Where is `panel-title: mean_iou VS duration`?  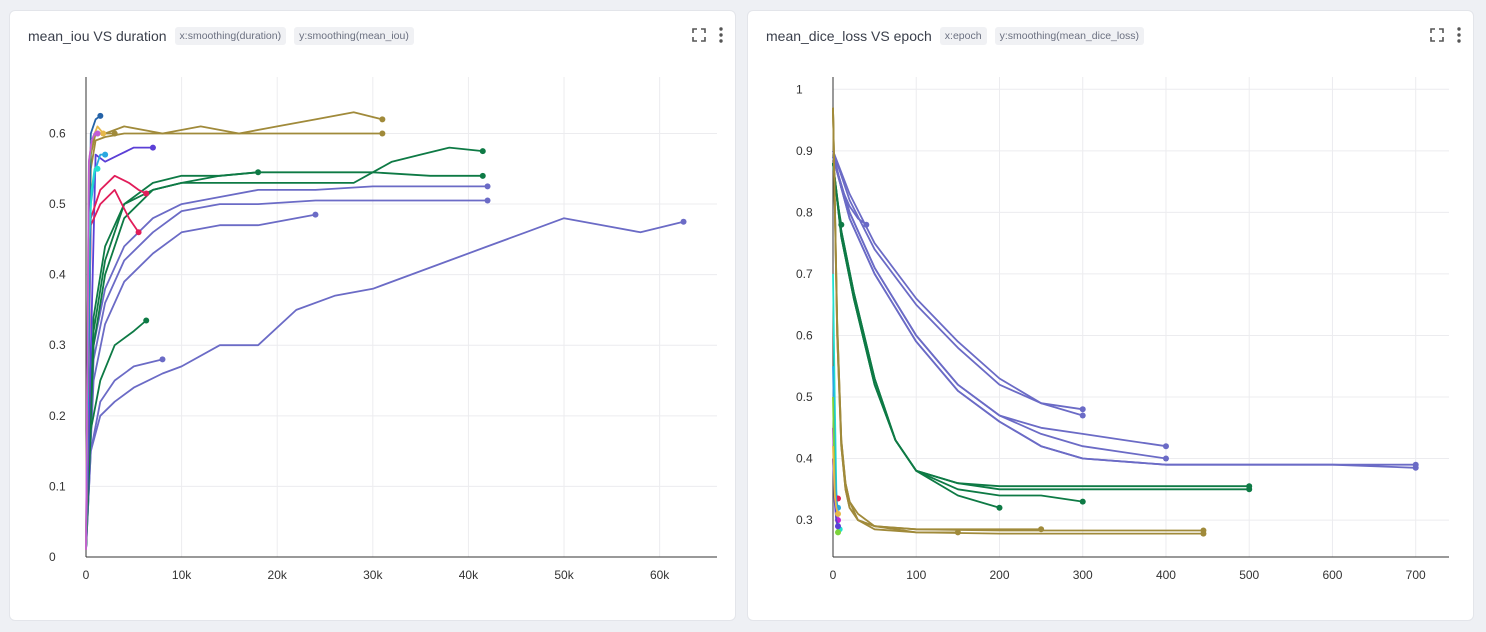 panel-title: mean_iou VS duration is located at coordinates (97, 36).